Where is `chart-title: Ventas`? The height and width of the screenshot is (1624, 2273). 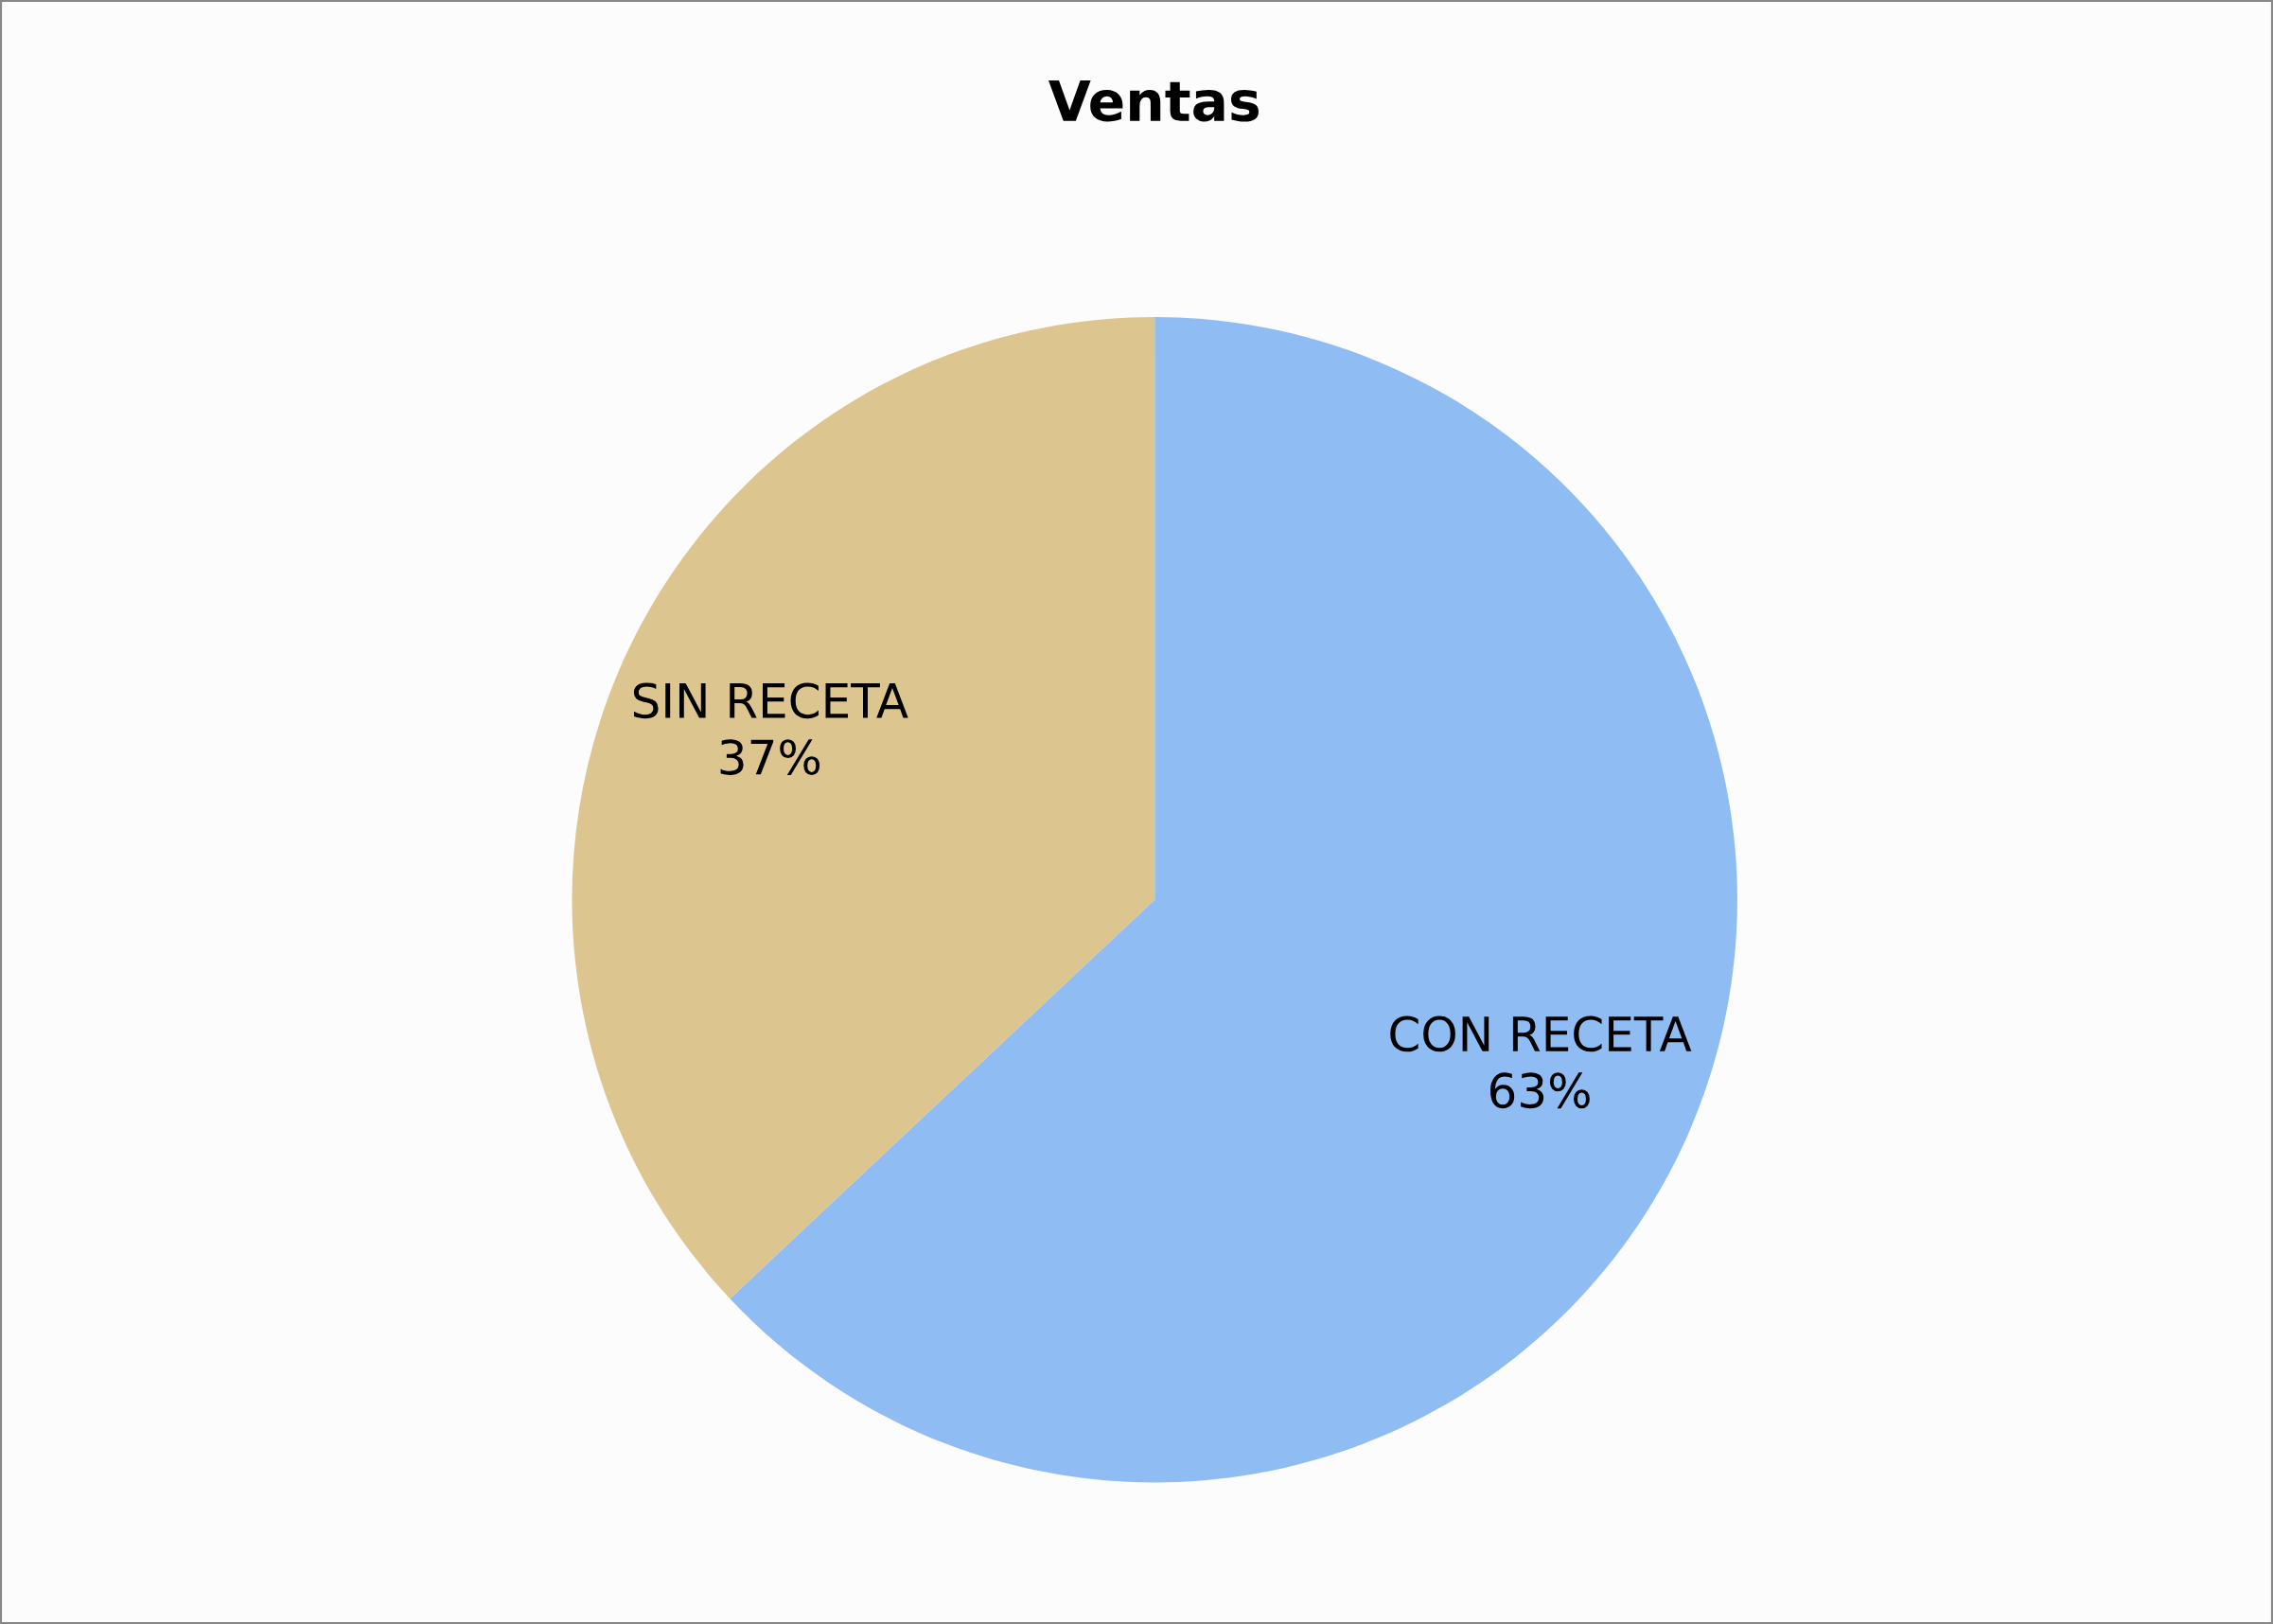
chart-title: Ventas is located at coordinates (1154, 101).